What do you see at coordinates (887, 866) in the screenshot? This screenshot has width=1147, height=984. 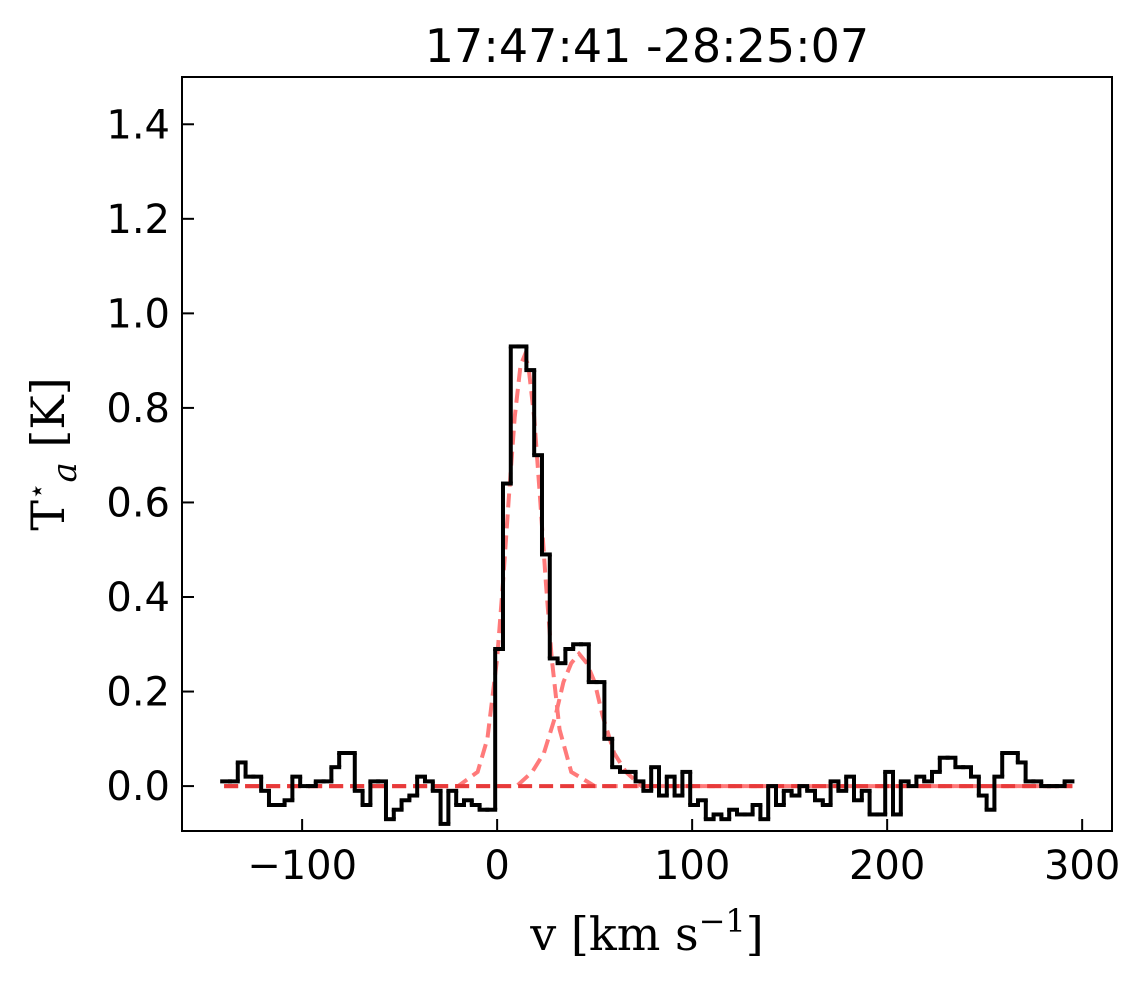 I see `x-tick-label: 200` at bounding box center [887, 866].